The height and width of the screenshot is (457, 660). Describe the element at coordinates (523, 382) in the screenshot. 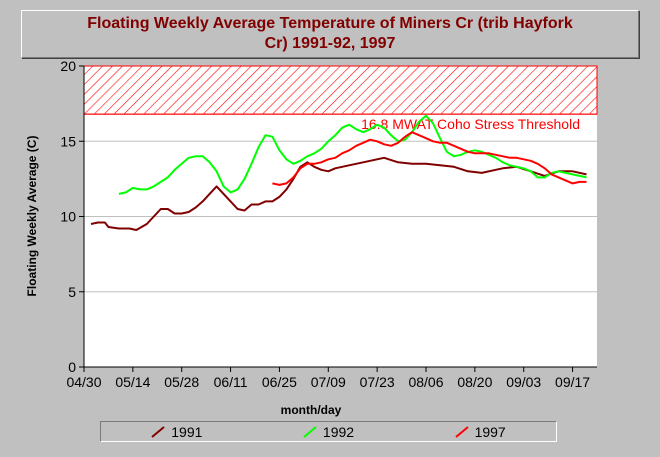

I see `x-tick-label: 09/03` at that location.